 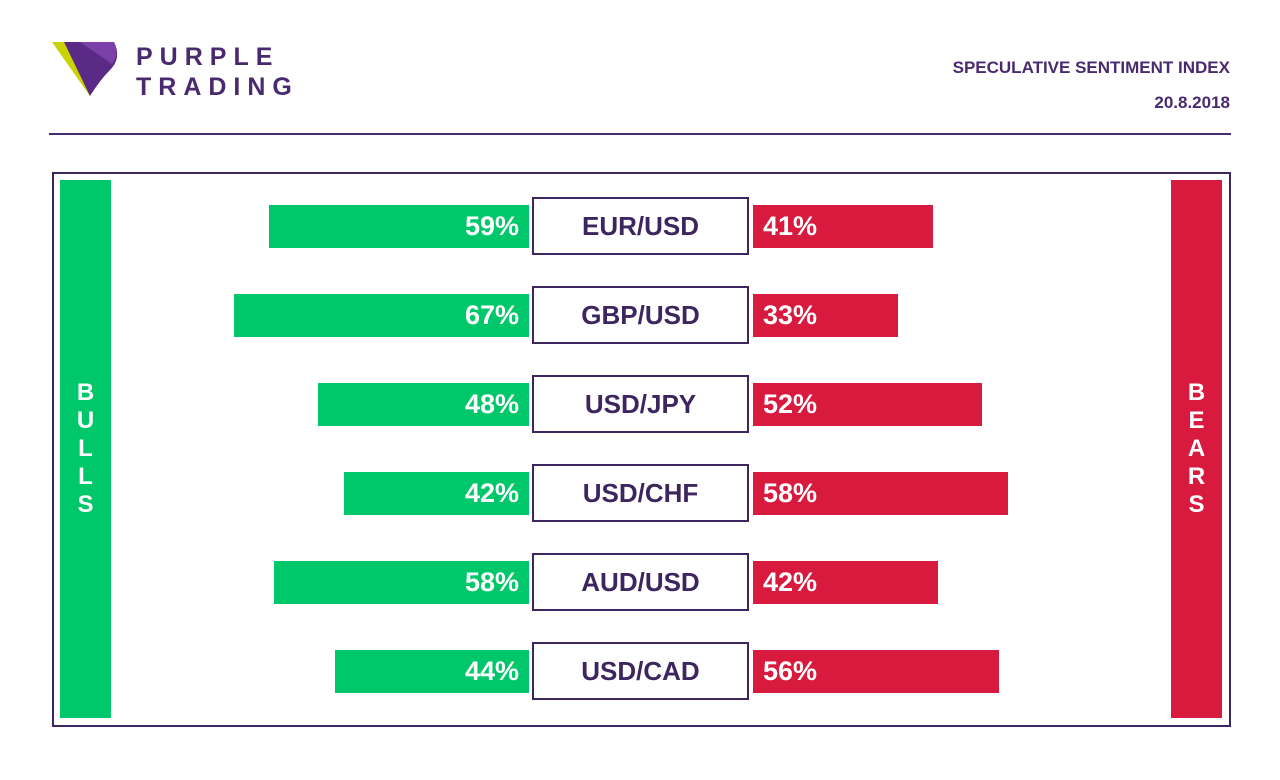 What do you see at coordinates (208, 57) in the screenshot?
I see `brand-line-1: PURPLE` at bounding box center [208, 57].